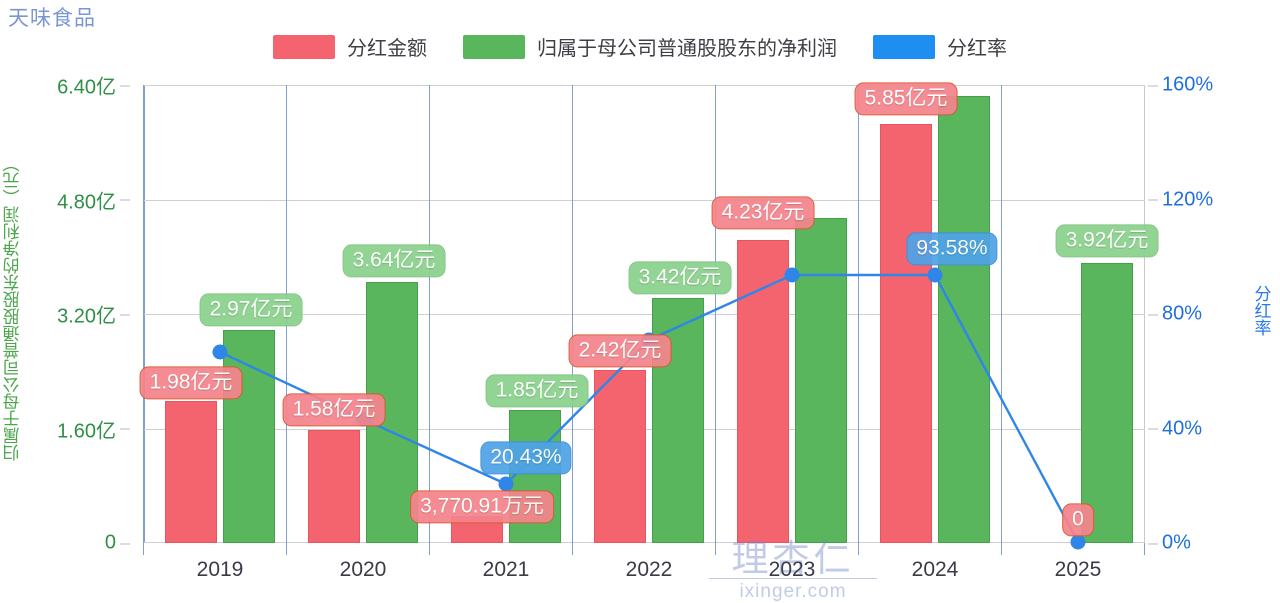 The width and height of the screenshot is (1280, 603). I want to click on y-axis-right-tick-4: 160%, so click(1181, 85).